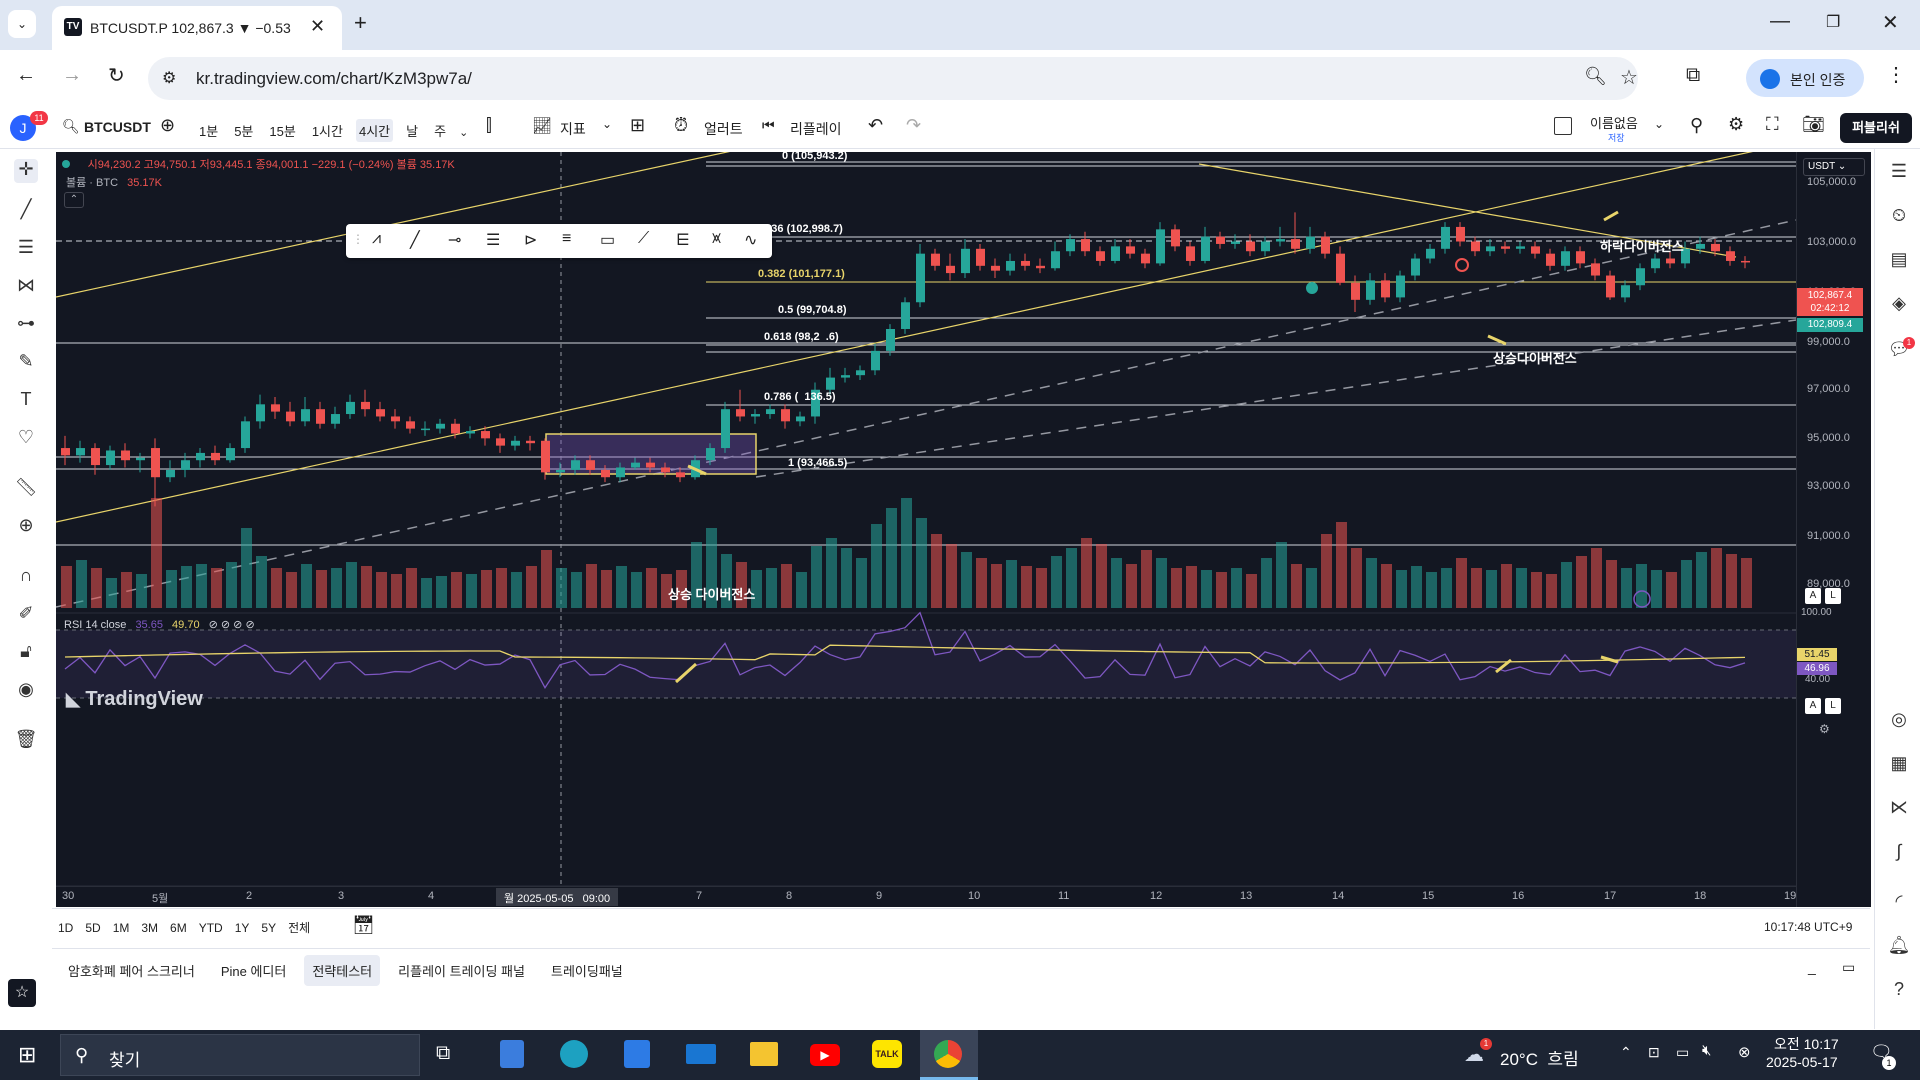 The image size is (1920, 1080). What do you see at coordinates (1899, 763) in the screenshot?
I see `calendar-icon: ▦` at bounding box center [1899, 763].